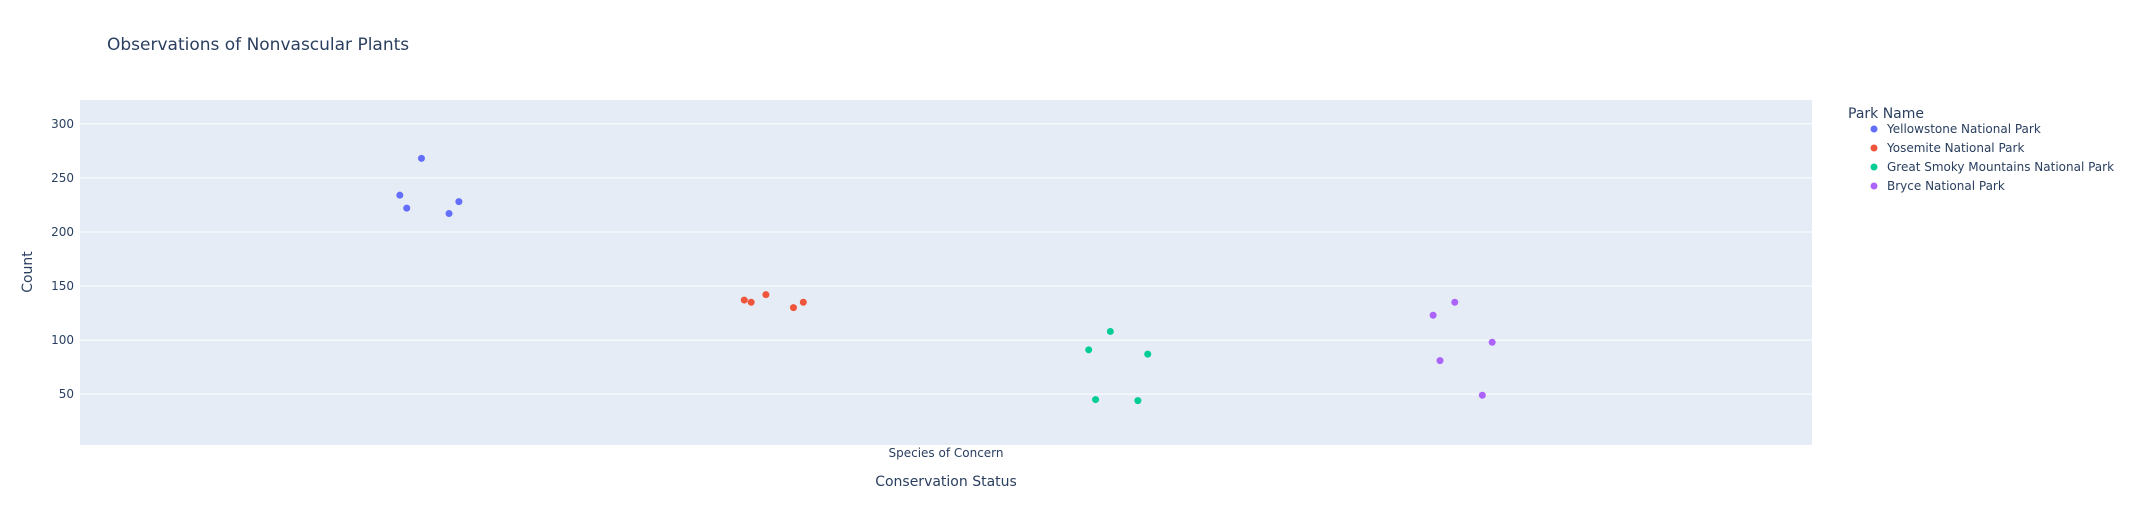  What do you see at coordinates (258, 45) in the screenshot?
I see `chart-title: Observations of Nonvascular Plants` at bounding box center [258, 45].